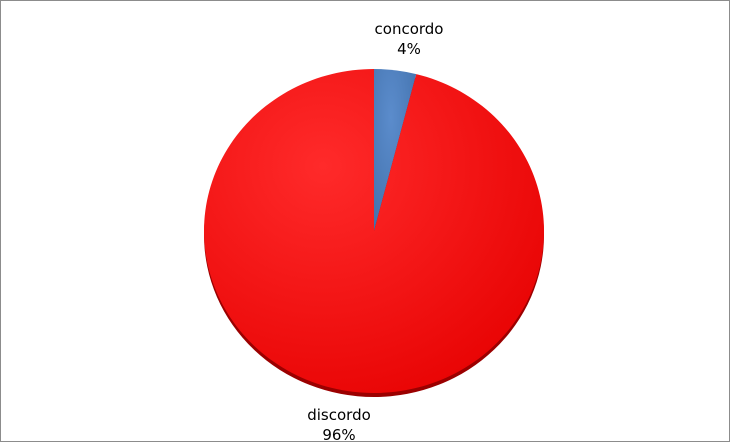  I want to click on slice-value-concordo: 4%, so click(409, 49).